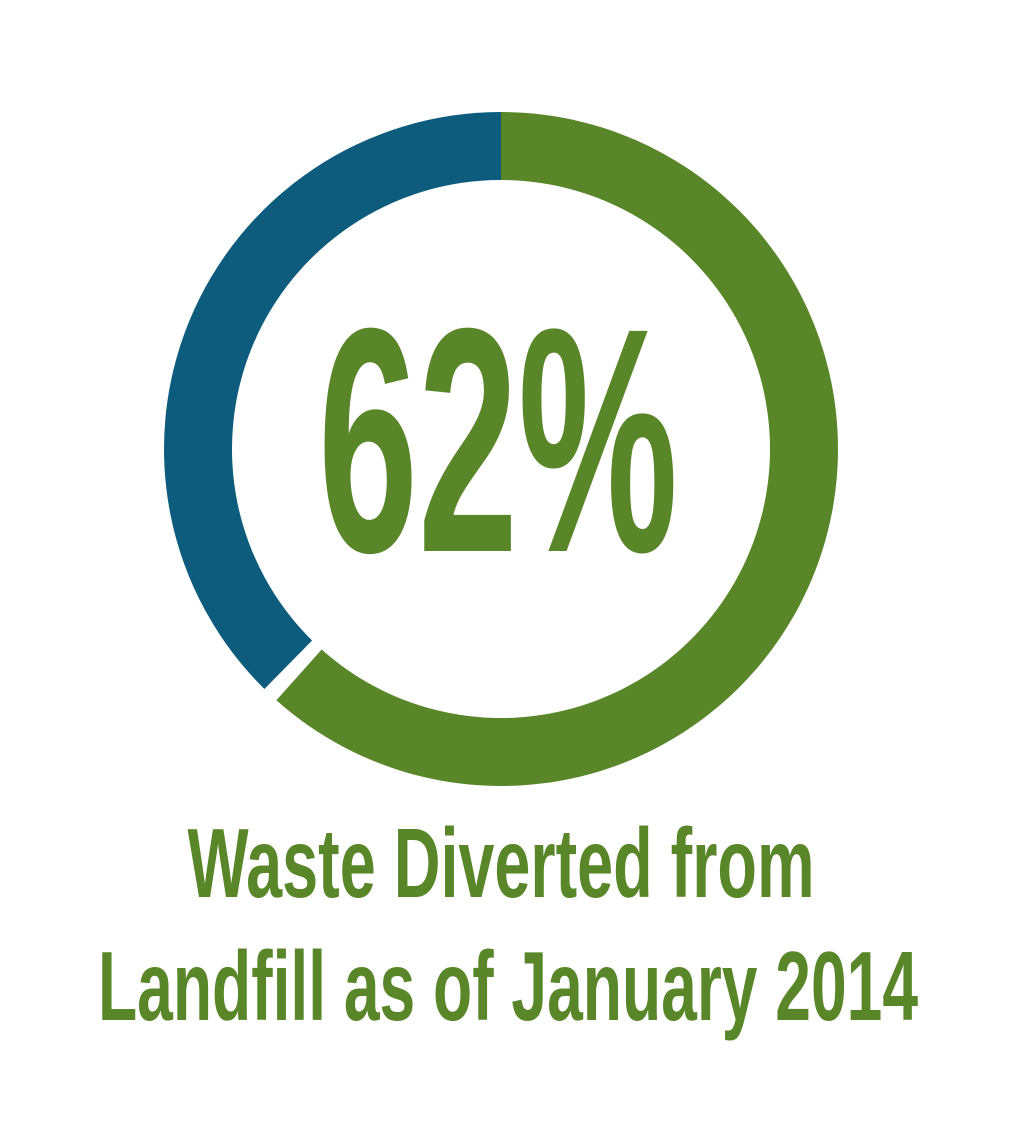  What do you see at coordinates (501, 863) in the screenshot?
I see `caption-line-1: Waste Diverted from` at bounding box center [501, 863].